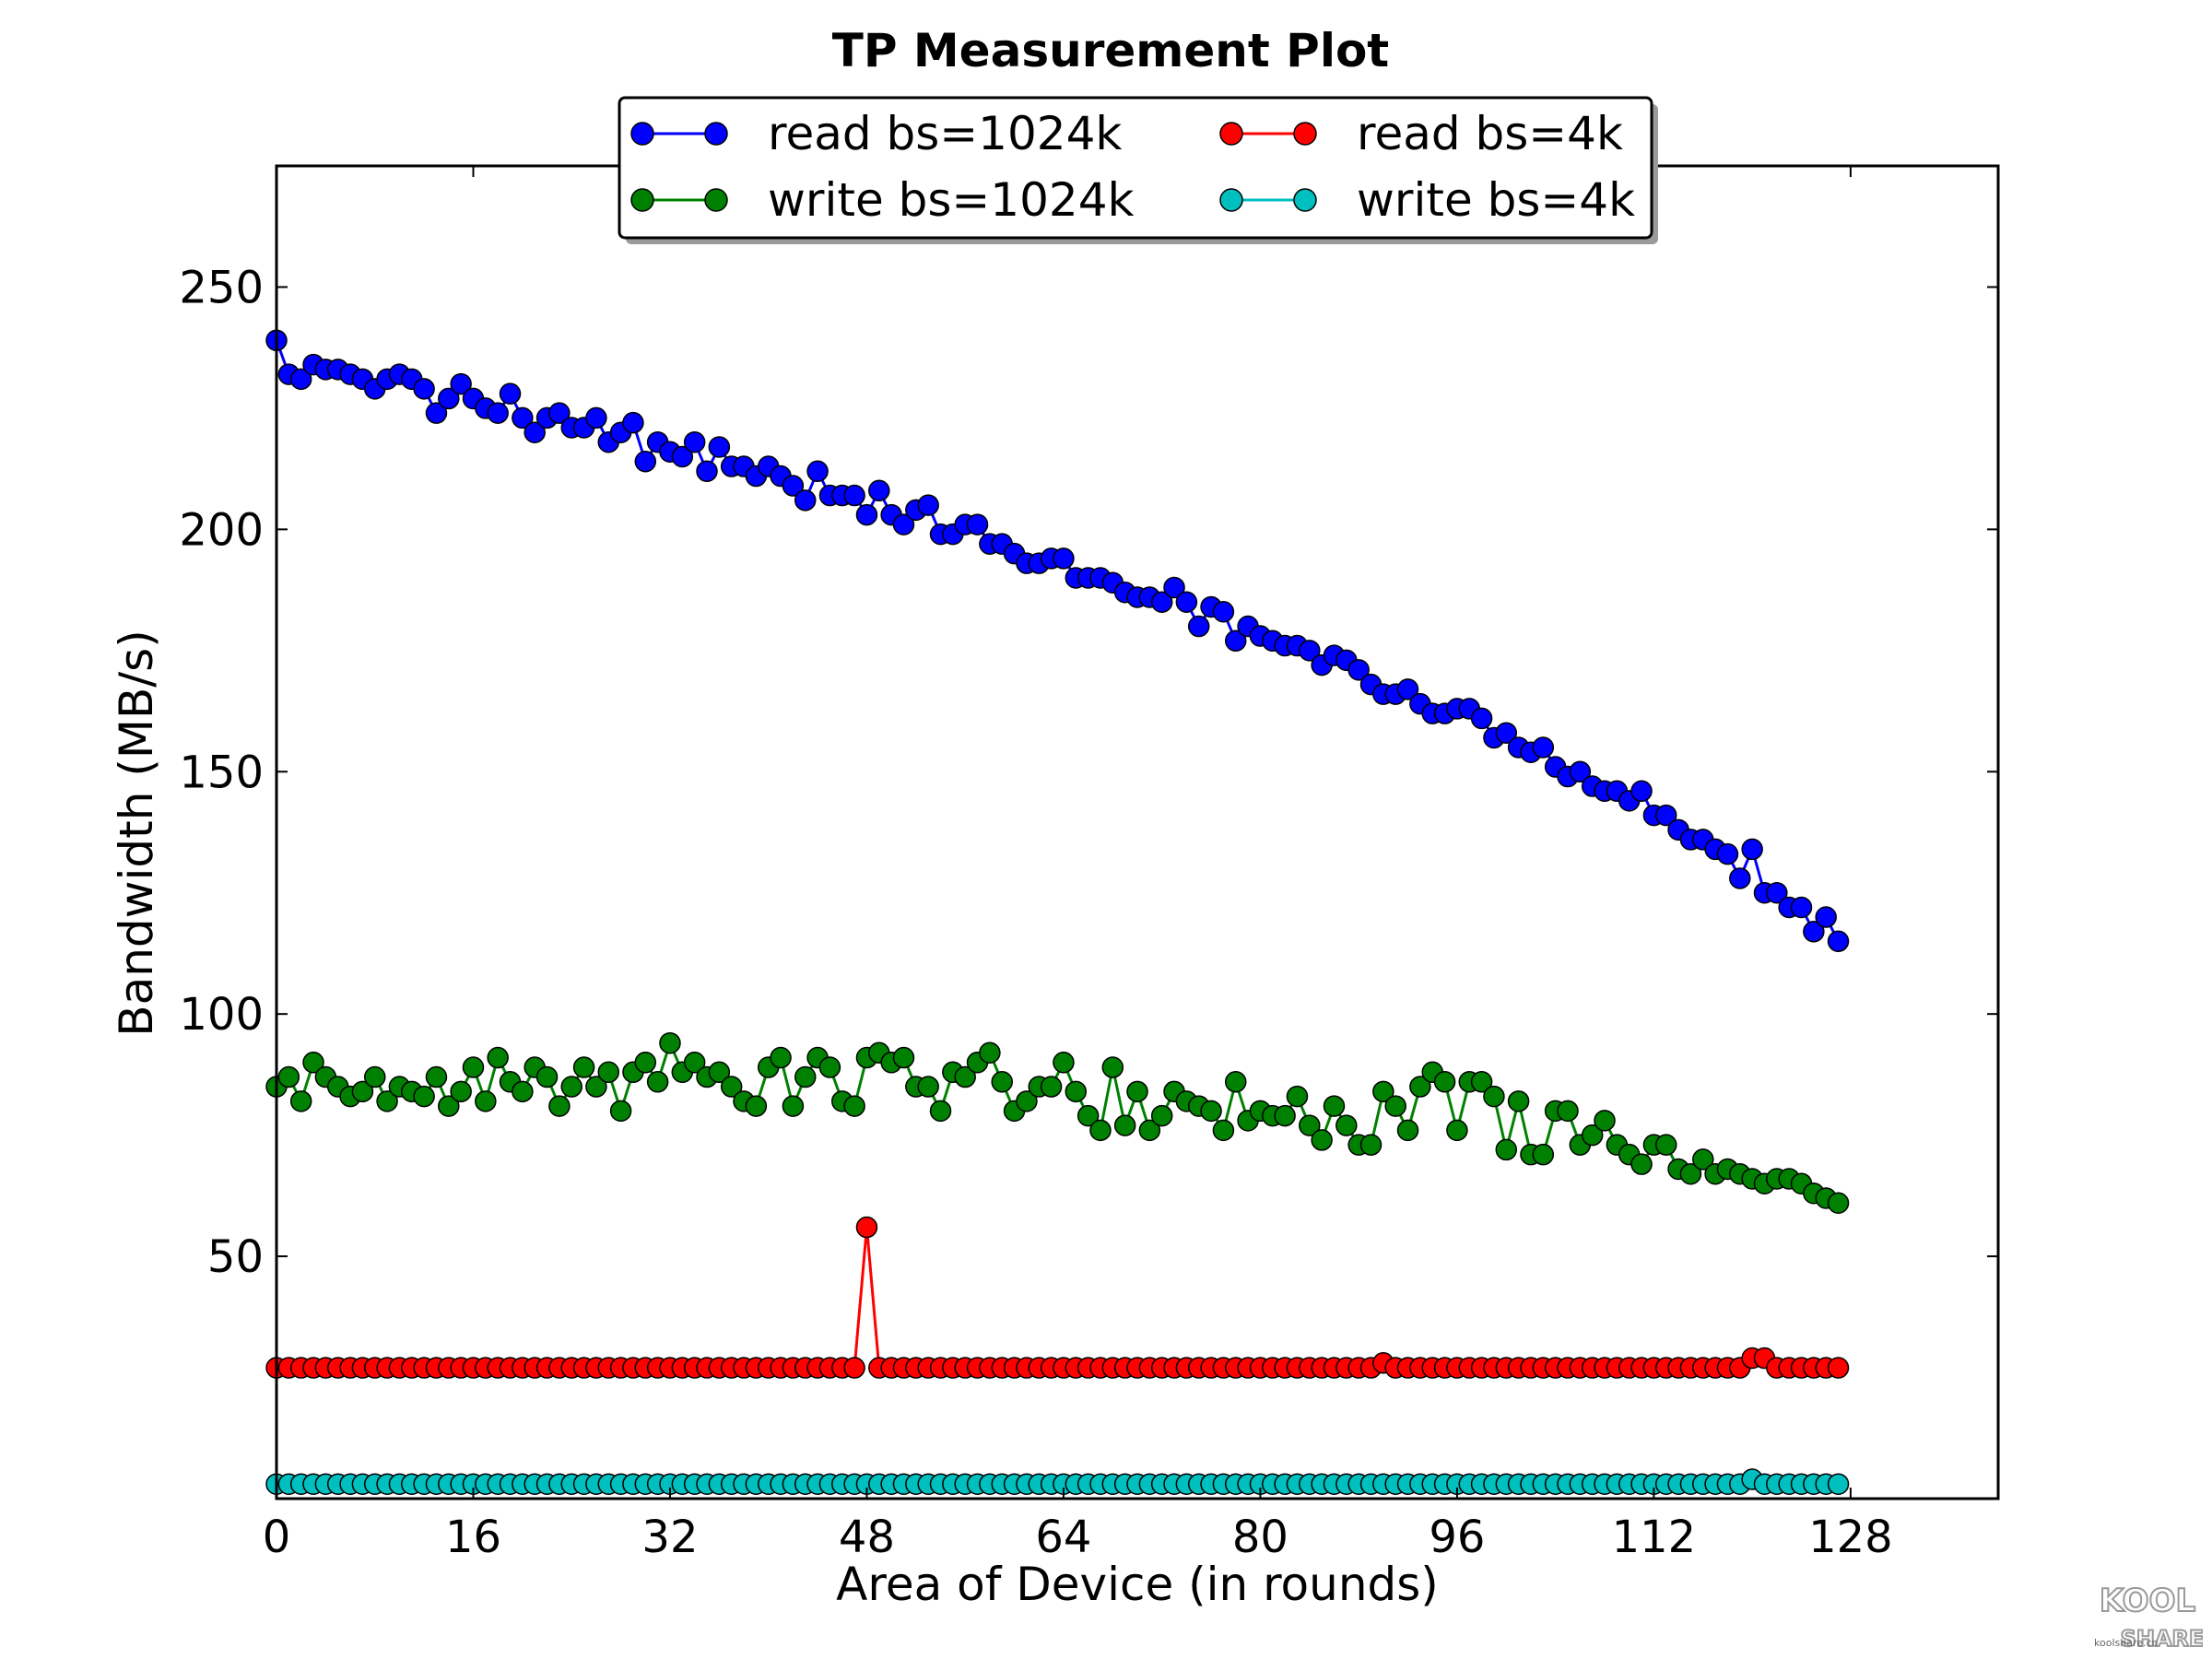 The width and height of the screenshot is (2212, 1659). Describe the element at coordinates (221, 287) in the screenshot. I see `y-tick-label: 250` at that location.